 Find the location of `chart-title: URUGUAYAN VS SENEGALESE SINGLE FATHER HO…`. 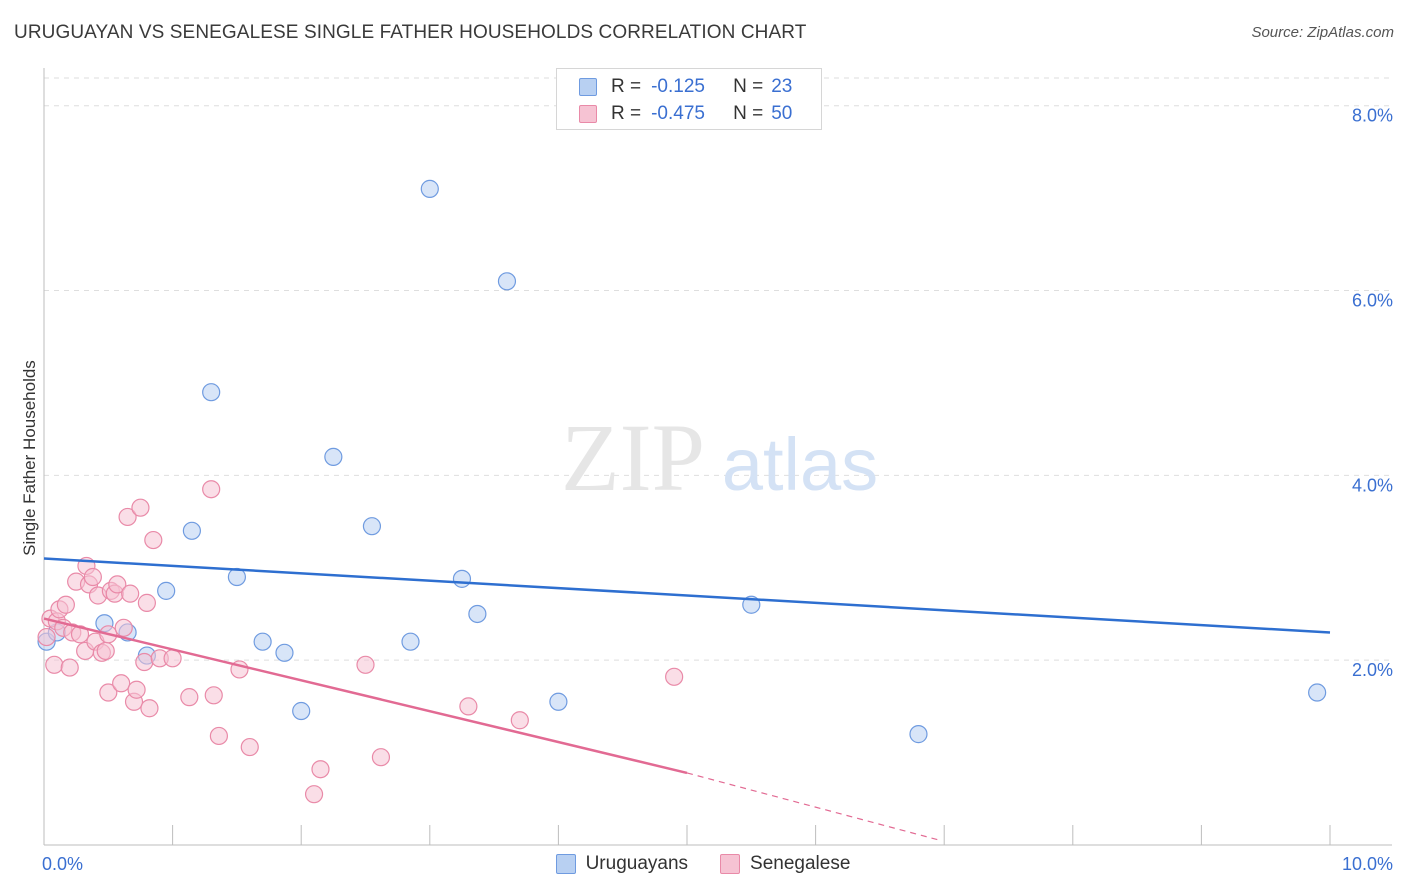

chart-title: URUGUAYAN VS SENEGALESE SINGLE FATHER HO… is located at coordinates (410, 32).